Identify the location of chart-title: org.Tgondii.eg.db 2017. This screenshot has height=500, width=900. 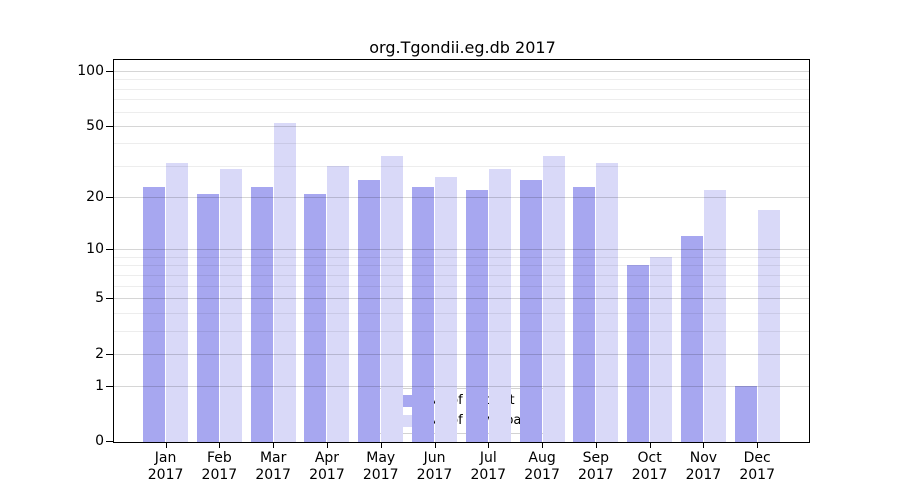
(462, 47).